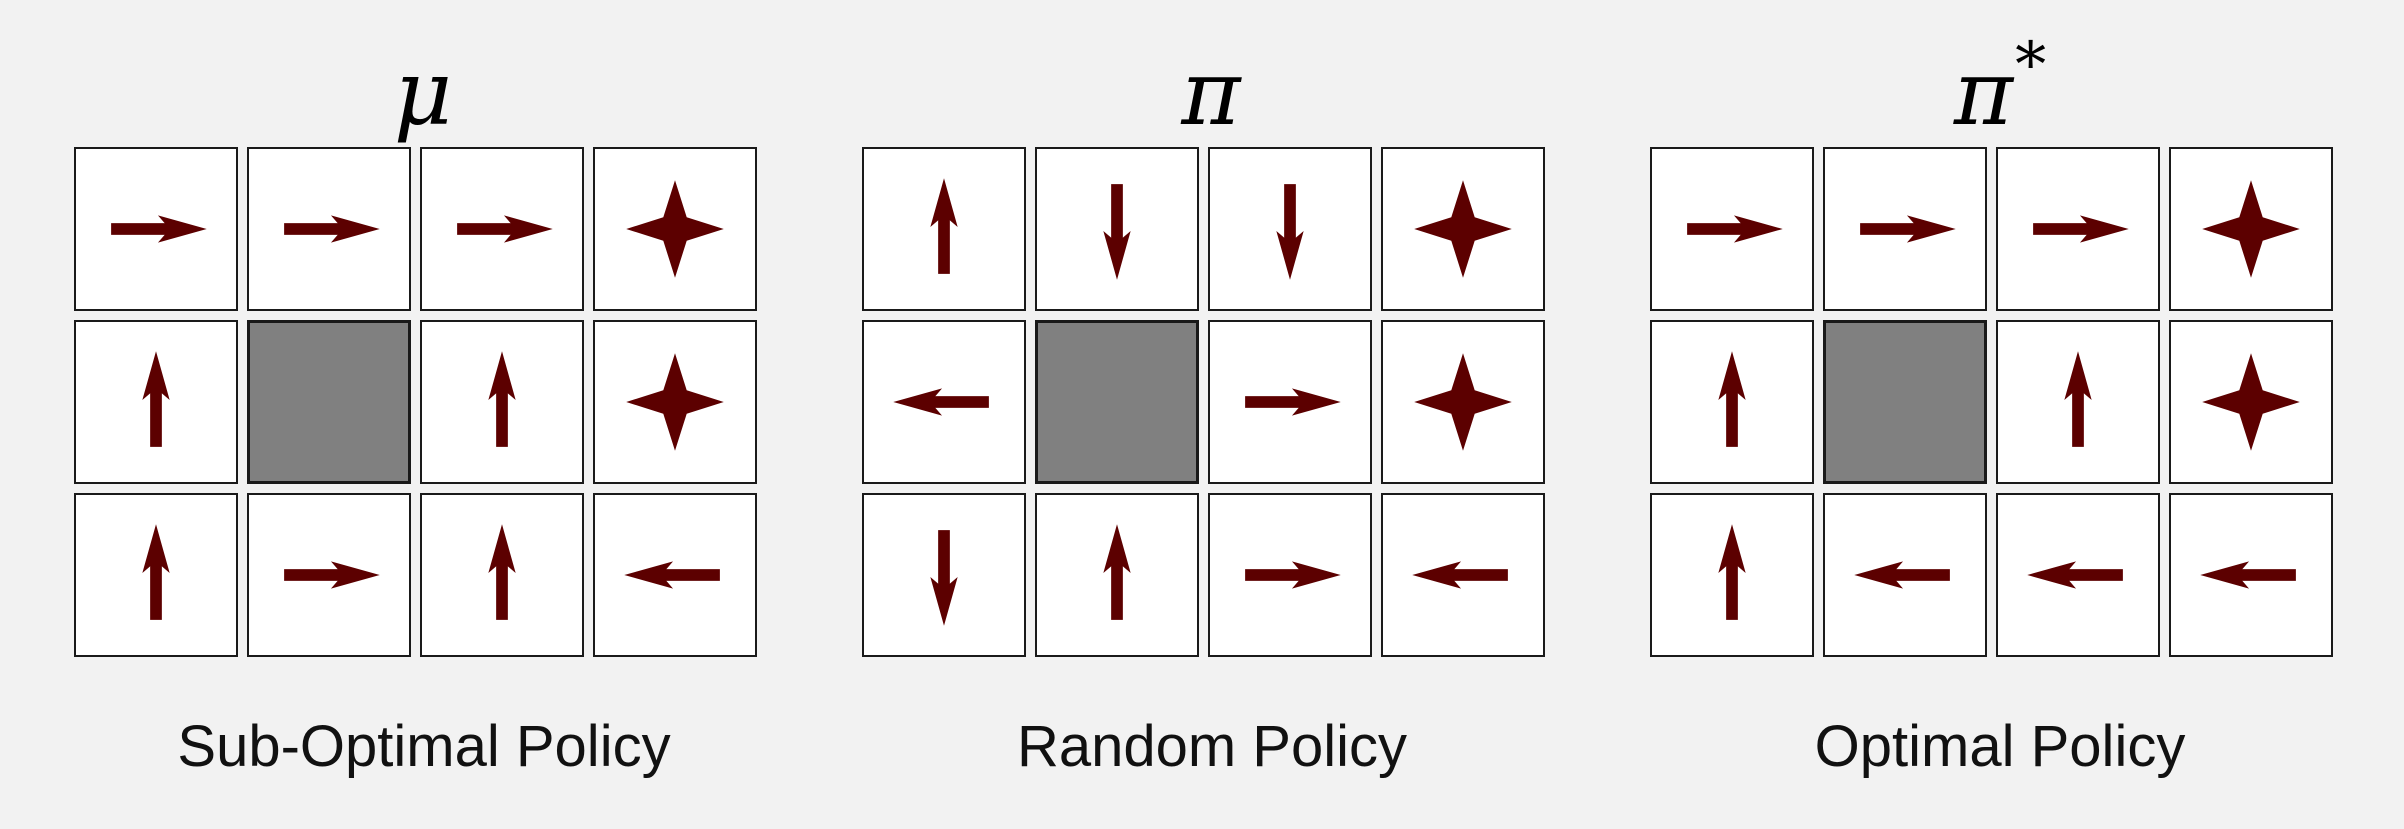 This screenshot has height=829, width=2404. What do you see at coordinates (423, 93) in the screenshot?
I see `policy-symbol: μ` at bounding box center [423, 93].